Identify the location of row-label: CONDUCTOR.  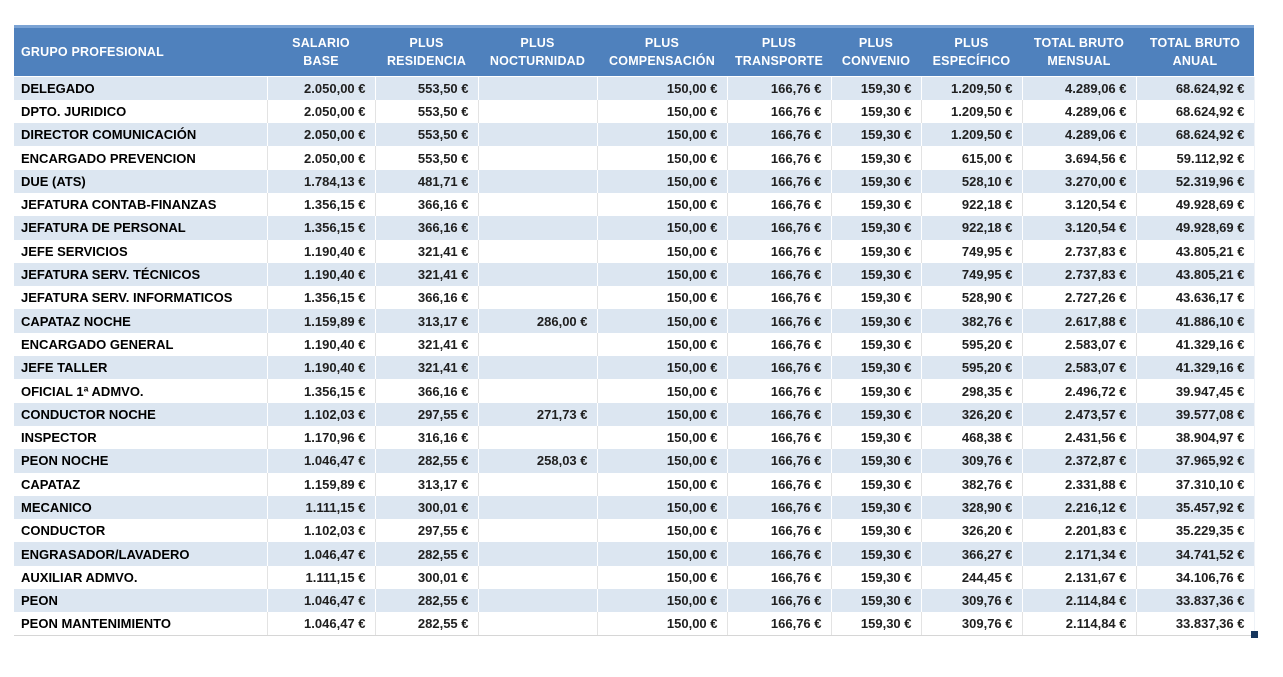
(141, 531).